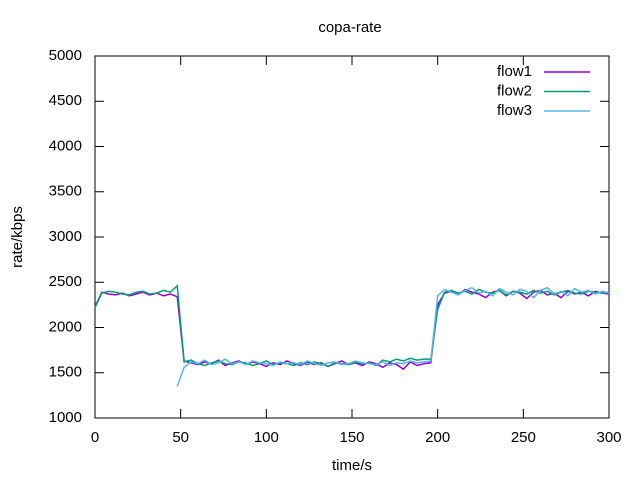 Image resolution: width=640 pixels, height=480 pixels. What do you see at coordinates (514, 90) in the screenshot?
I see `legend-label: flow2` at bounding box center [514, 90].